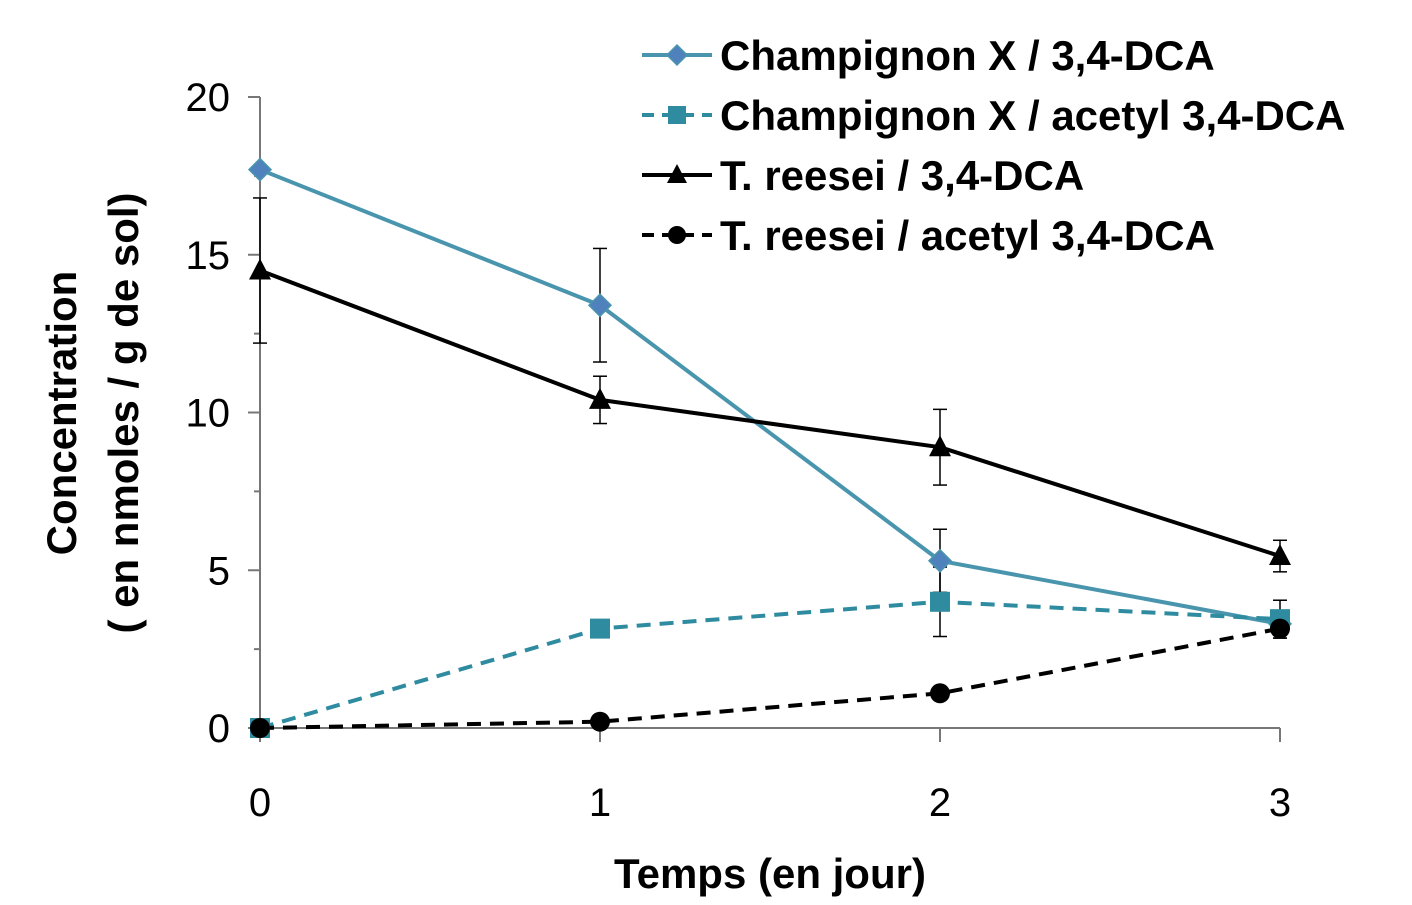 Image resolution: width=1412 pixels, height=905 pixels. What do you see at coordinates (208, 414) in the screenshot?
I see `y-tick-label: 10` at bounding box center [208, 414].